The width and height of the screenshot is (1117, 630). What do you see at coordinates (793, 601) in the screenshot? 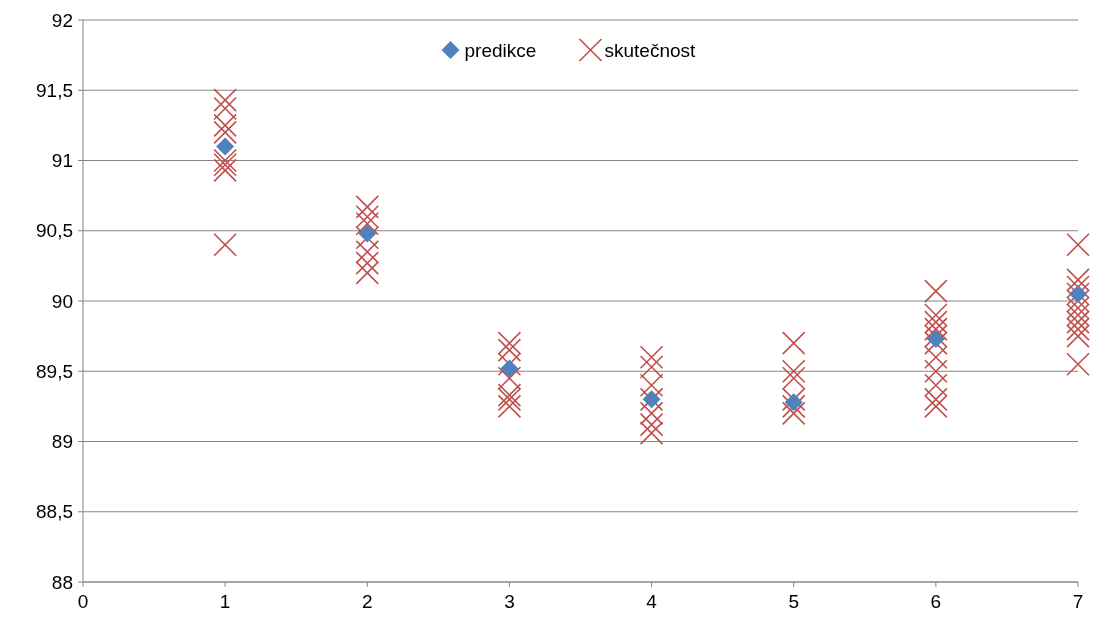
I see `x-tick-label: 5` at bounding box center [793, 601].